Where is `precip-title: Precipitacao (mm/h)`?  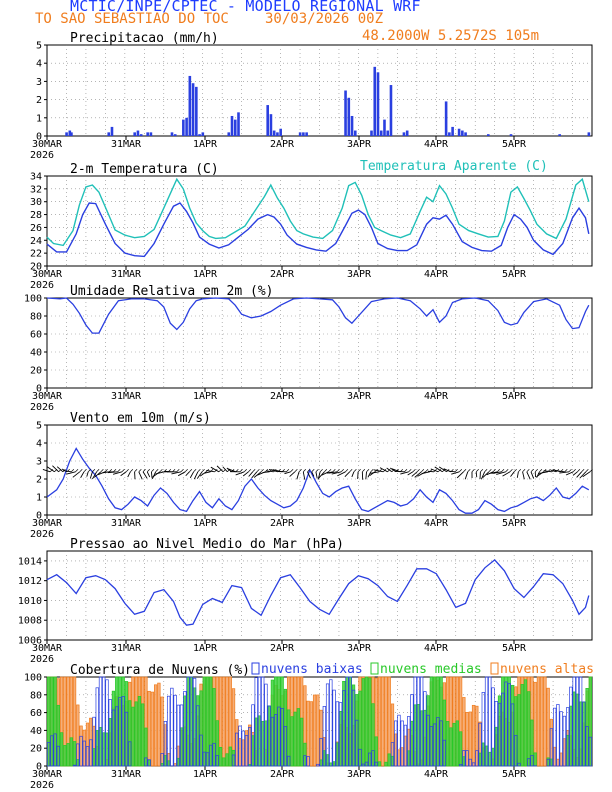 precip-title: Precipitacao (mm/h) is located at coordinates (144, 38).